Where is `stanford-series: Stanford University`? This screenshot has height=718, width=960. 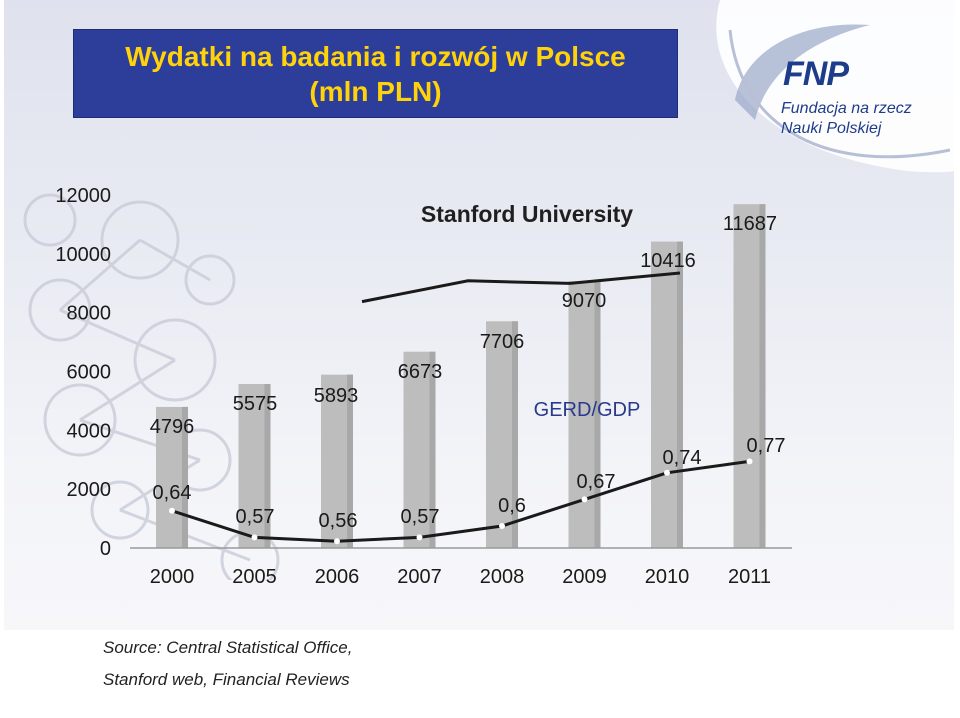
stanford-series: Stanford University is located at coordinates (521, 252).